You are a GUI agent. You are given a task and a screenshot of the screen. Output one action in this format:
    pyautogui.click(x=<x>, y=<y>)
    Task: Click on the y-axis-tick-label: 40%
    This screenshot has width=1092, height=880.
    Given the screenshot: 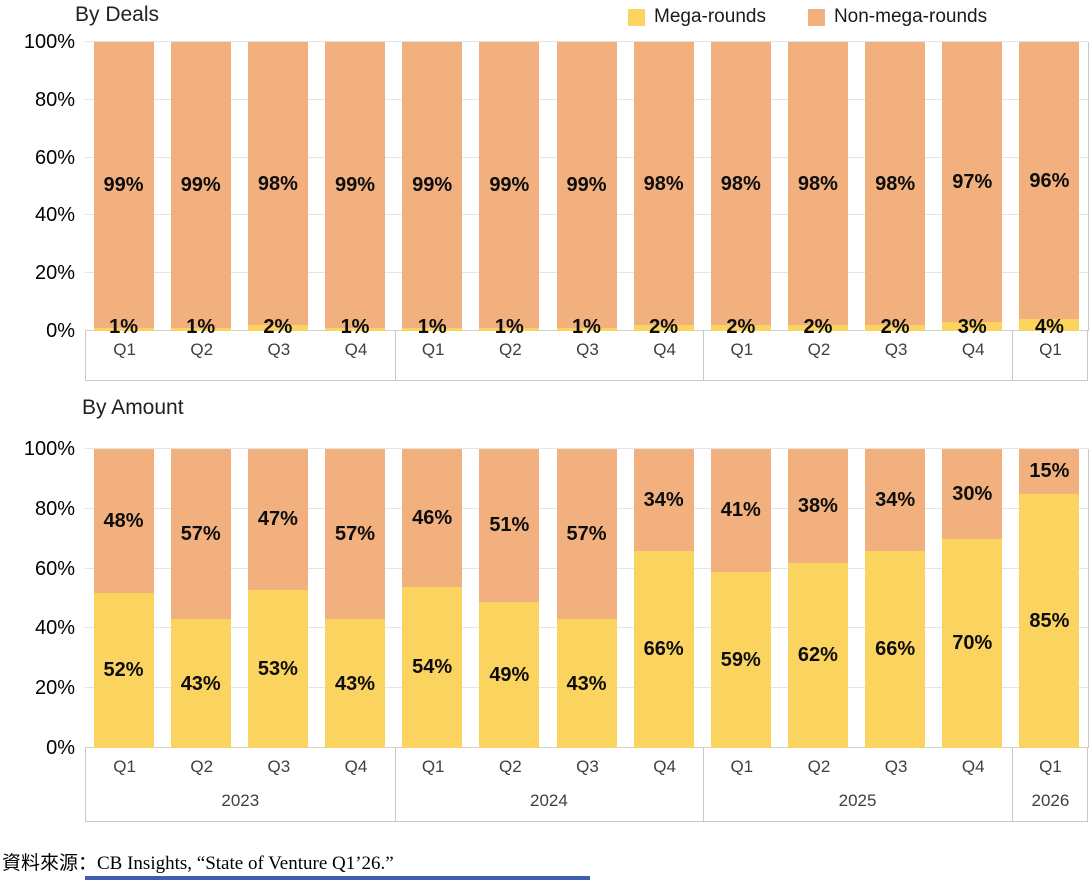 What is the action you would take?
    pyautogui.click(x=54, y=215)
    